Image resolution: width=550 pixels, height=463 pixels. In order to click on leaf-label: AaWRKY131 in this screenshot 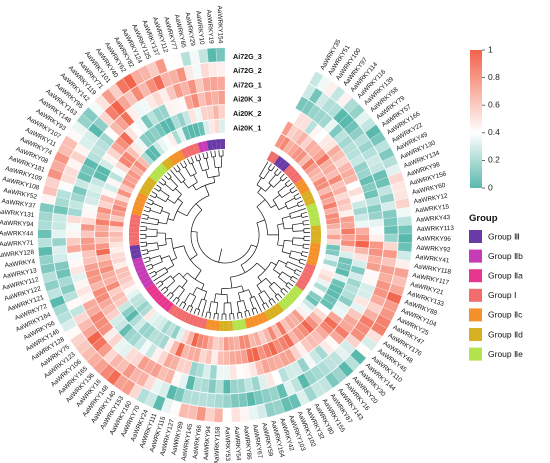, I will do `click(17, 213)`.